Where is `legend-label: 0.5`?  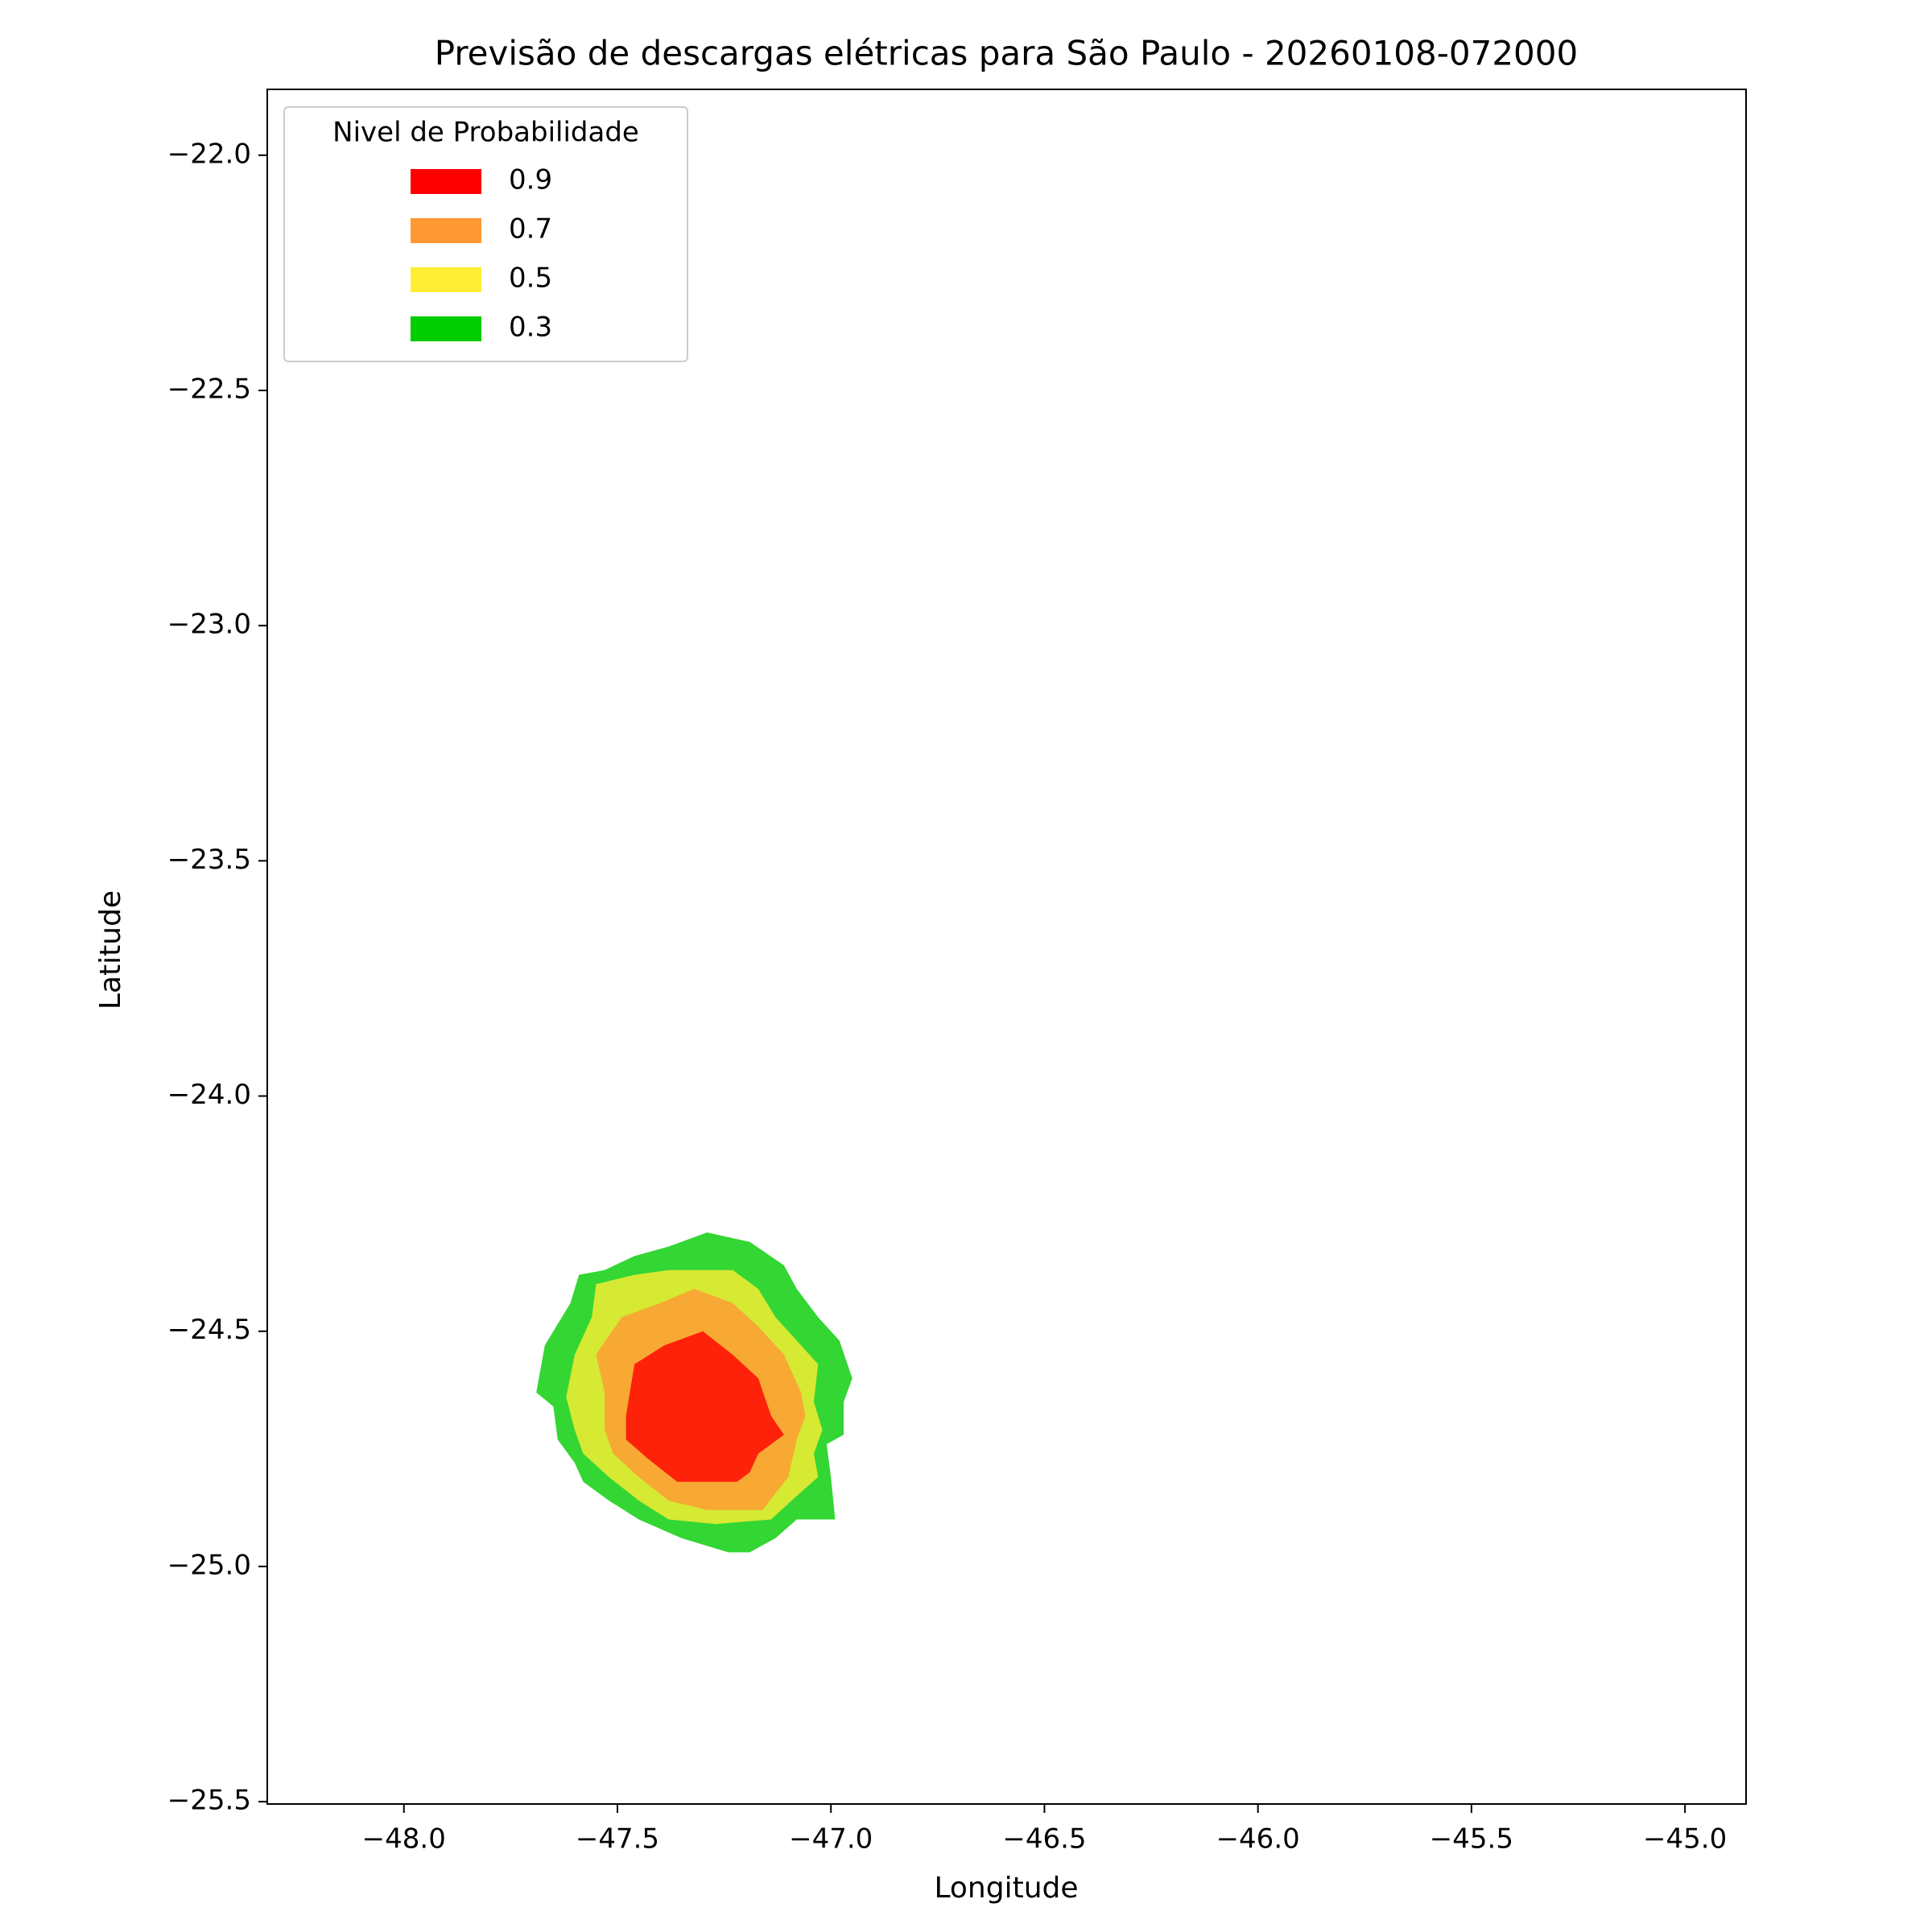 legend-label: 0.5 is located at coordinates (530, 278).